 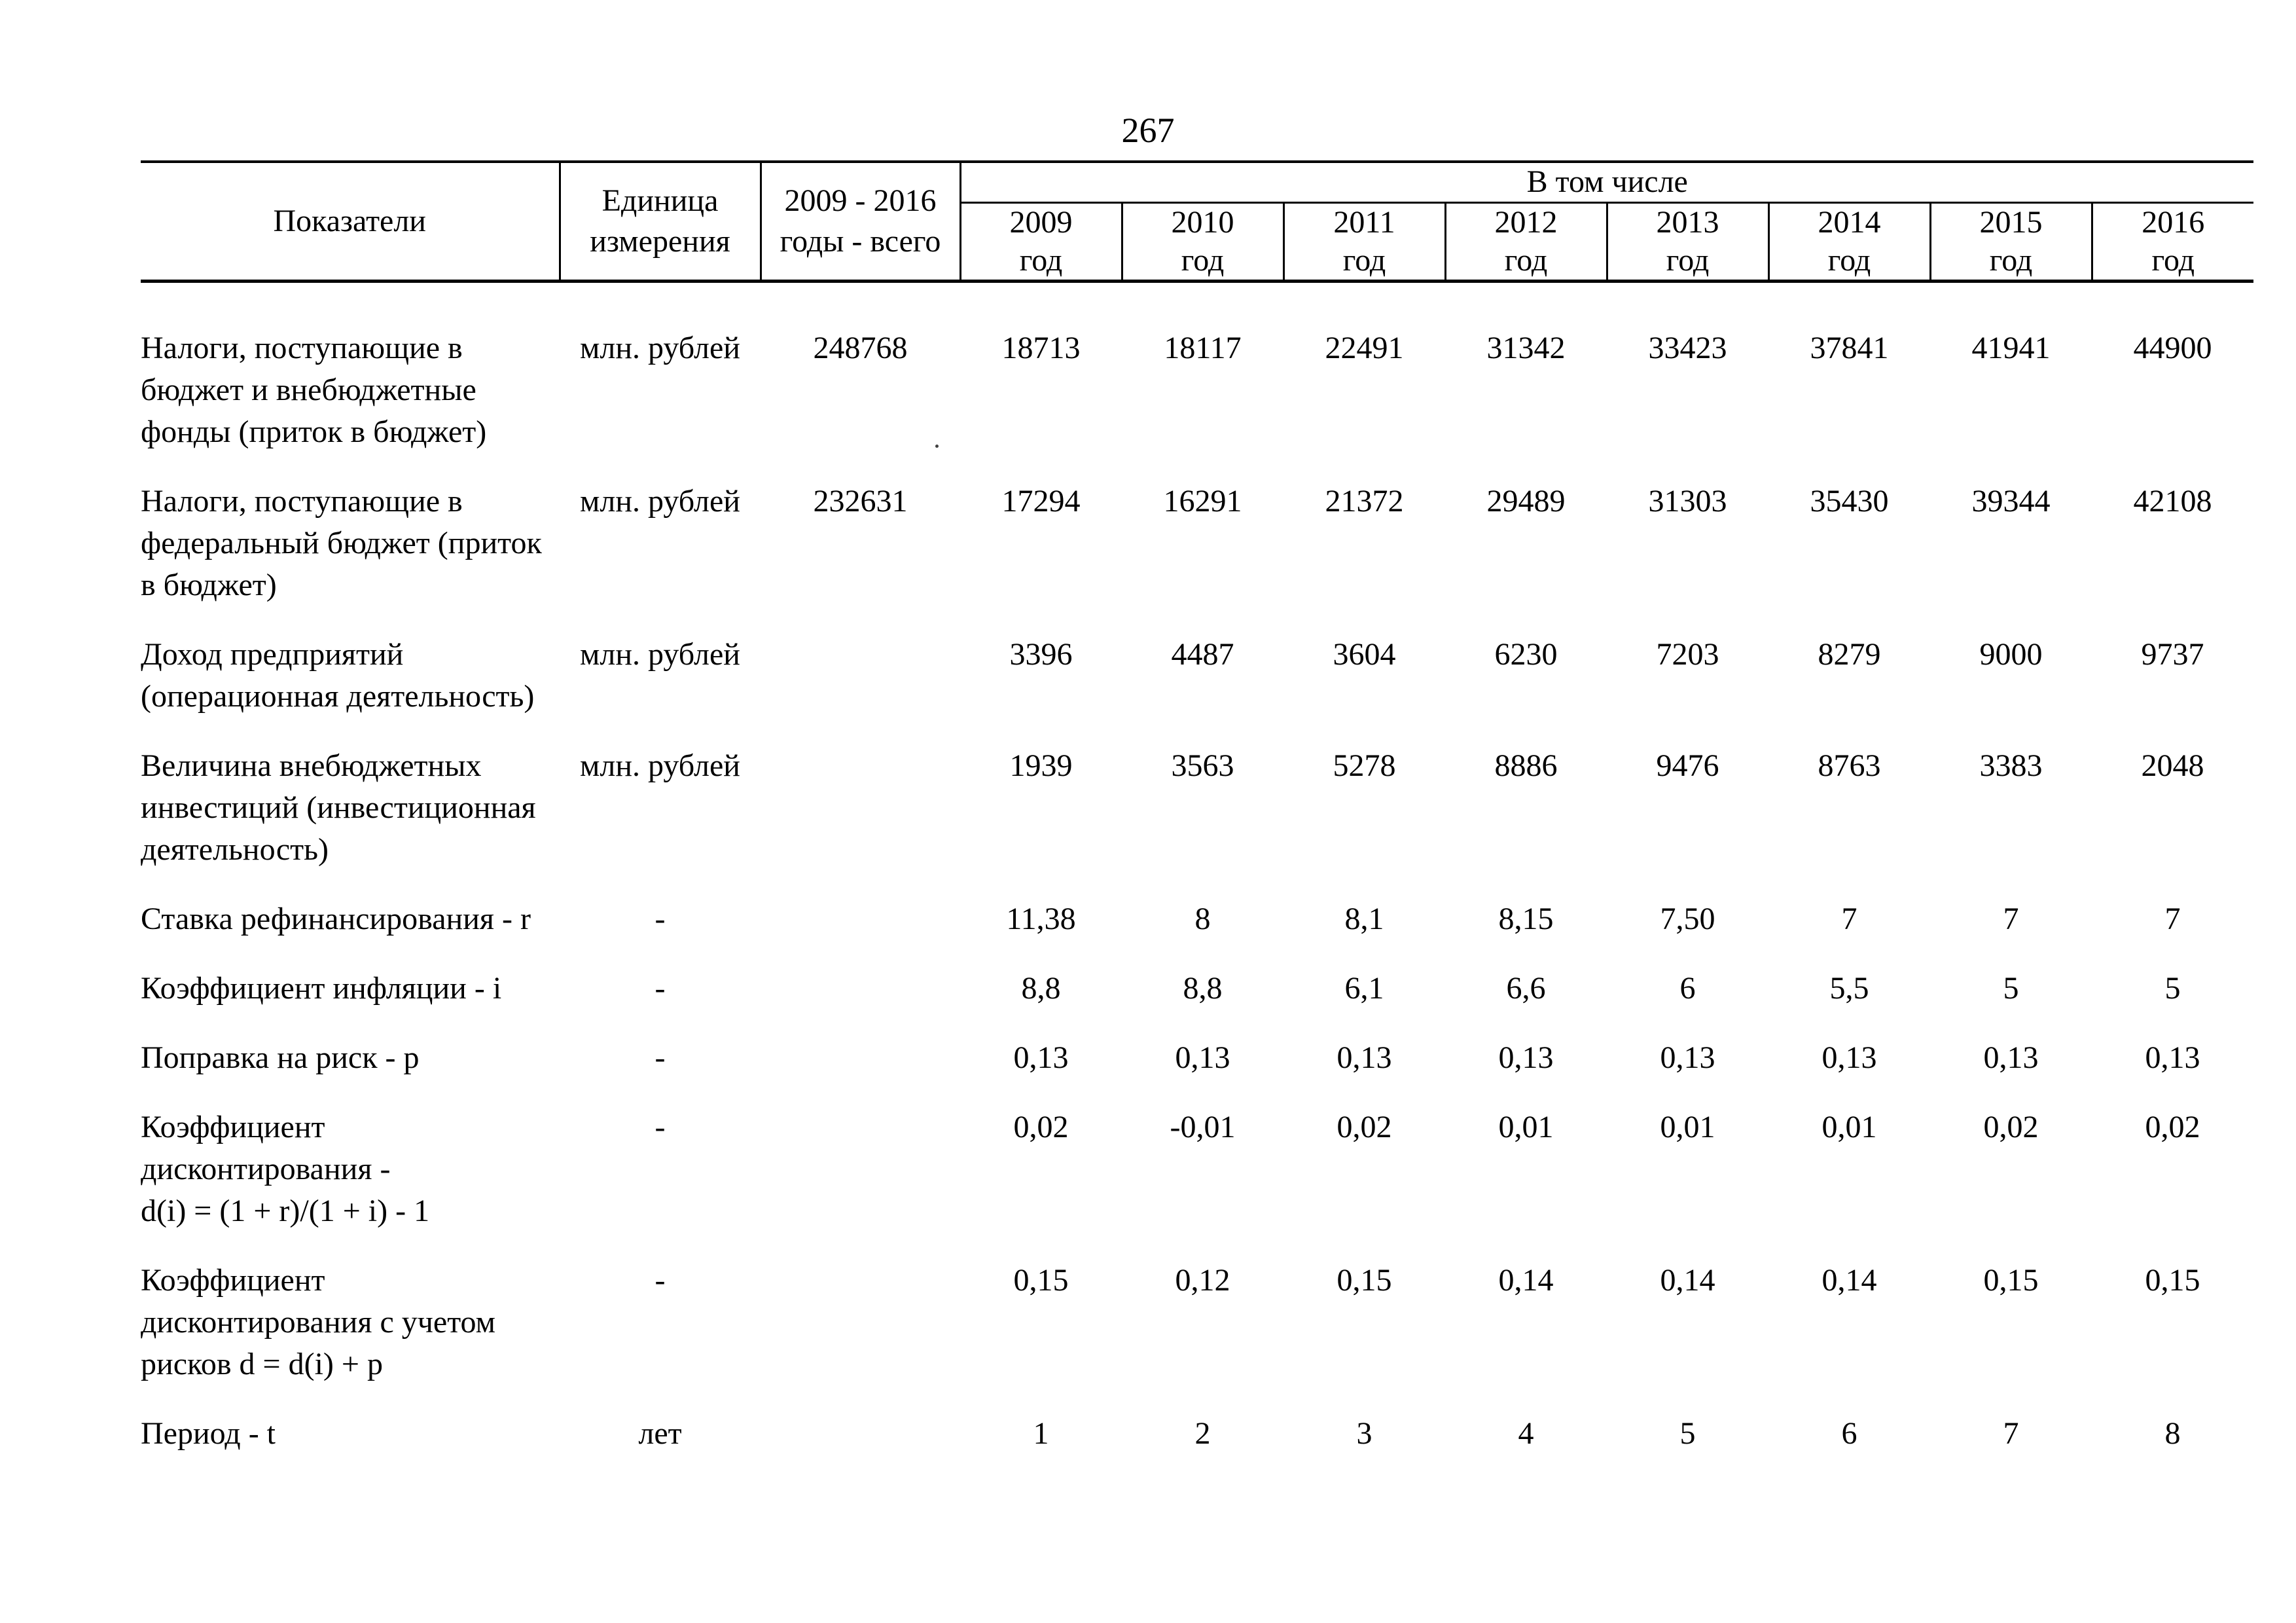 I want to click on year-value-cell: 8279, so click(x=1849, y=654).